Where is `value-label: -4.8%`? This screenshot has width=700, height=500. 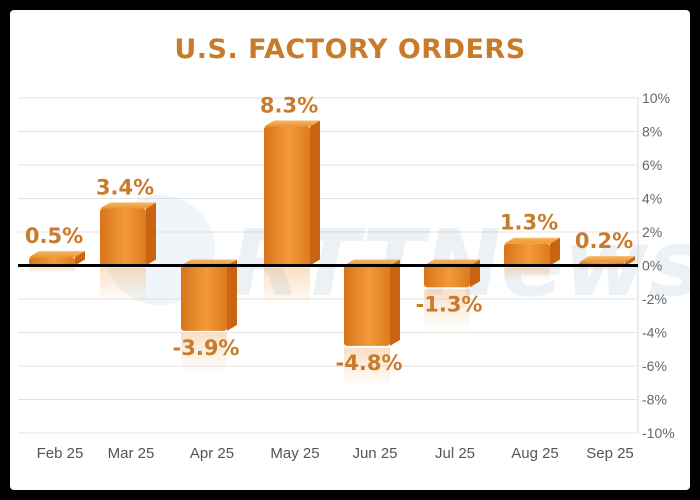
value-label: -4.8% is located at coordinates (369, 363).